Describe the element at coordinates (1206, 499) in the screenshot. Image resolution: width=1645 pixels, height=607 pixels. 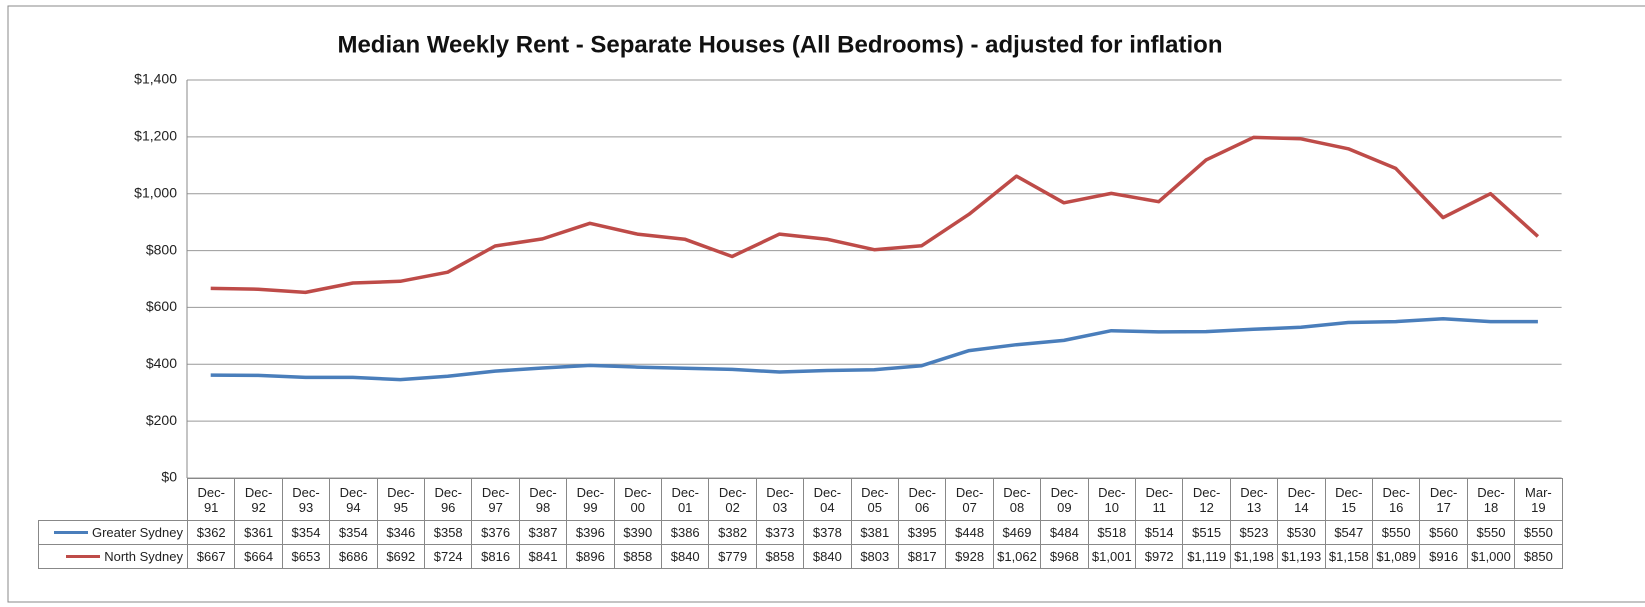
I see `category-label: Dec-12` at that location.